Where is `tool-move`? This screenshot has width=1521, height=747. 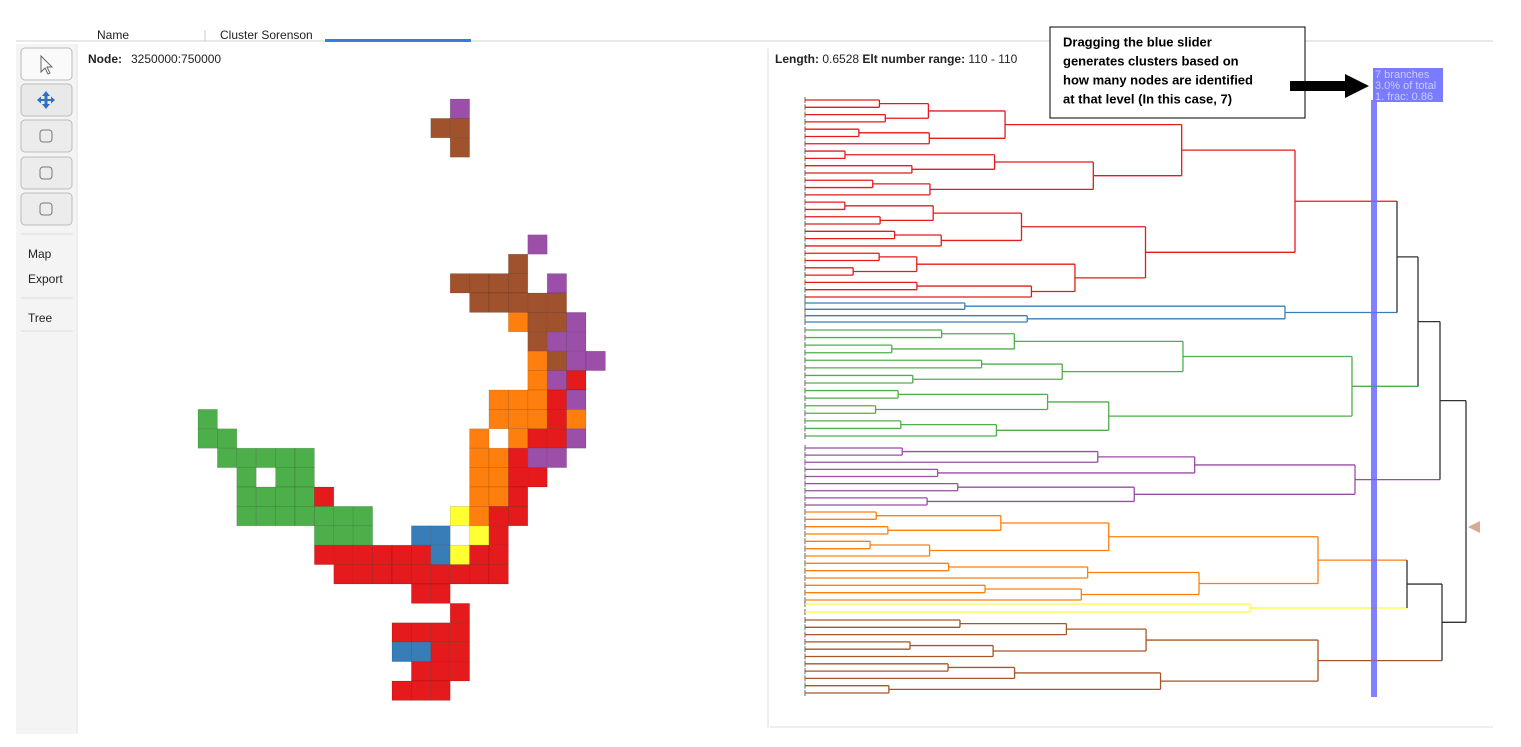 tool-move is located at coordinates (46, 100).